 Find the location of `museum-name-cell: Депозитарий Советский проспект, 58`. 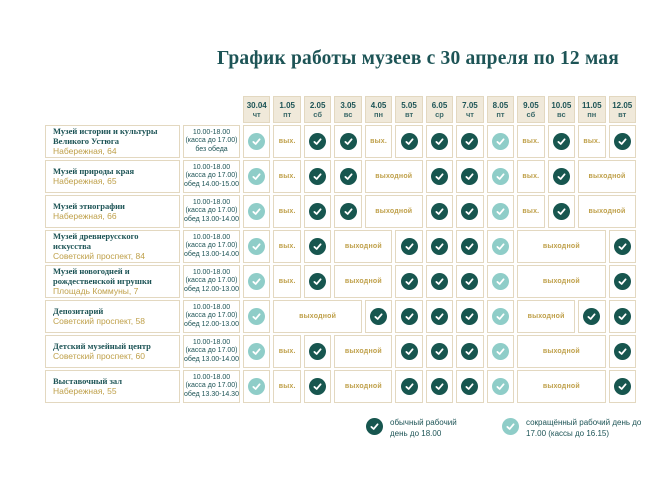

museum-name-cell: Депозитарий Советский проспект, 58 is located at coordinates (112, 316).